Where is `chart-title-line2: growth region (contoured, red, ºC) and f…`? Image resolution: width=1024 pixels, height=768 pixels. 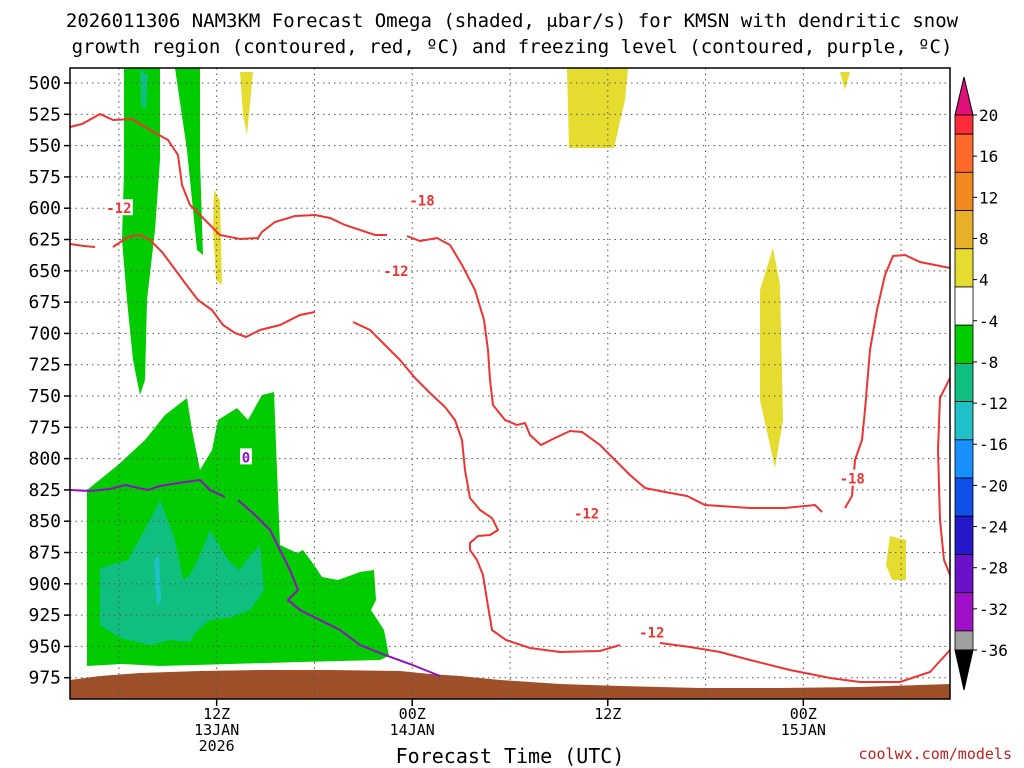
chart-title-line2: growth region (contoured, red, ºC) and f… is located at coordinates (512, 47).